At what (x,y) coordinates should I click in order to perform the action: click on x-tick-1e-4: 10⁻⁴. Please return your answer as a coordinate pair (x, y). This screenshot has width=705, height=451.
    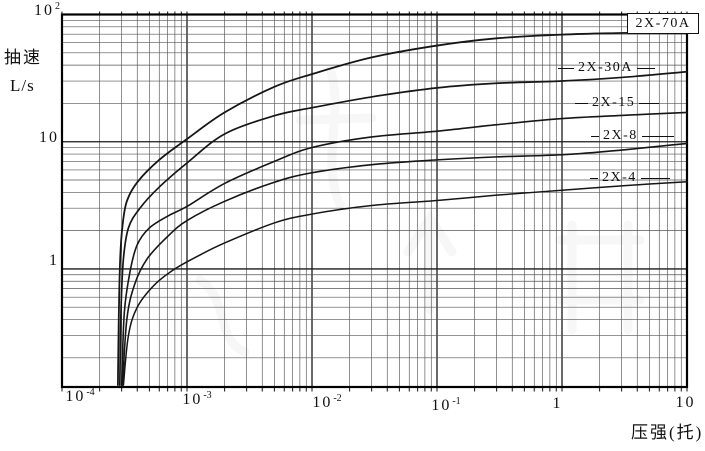
    Looking at the image, I should click on (80, 396).